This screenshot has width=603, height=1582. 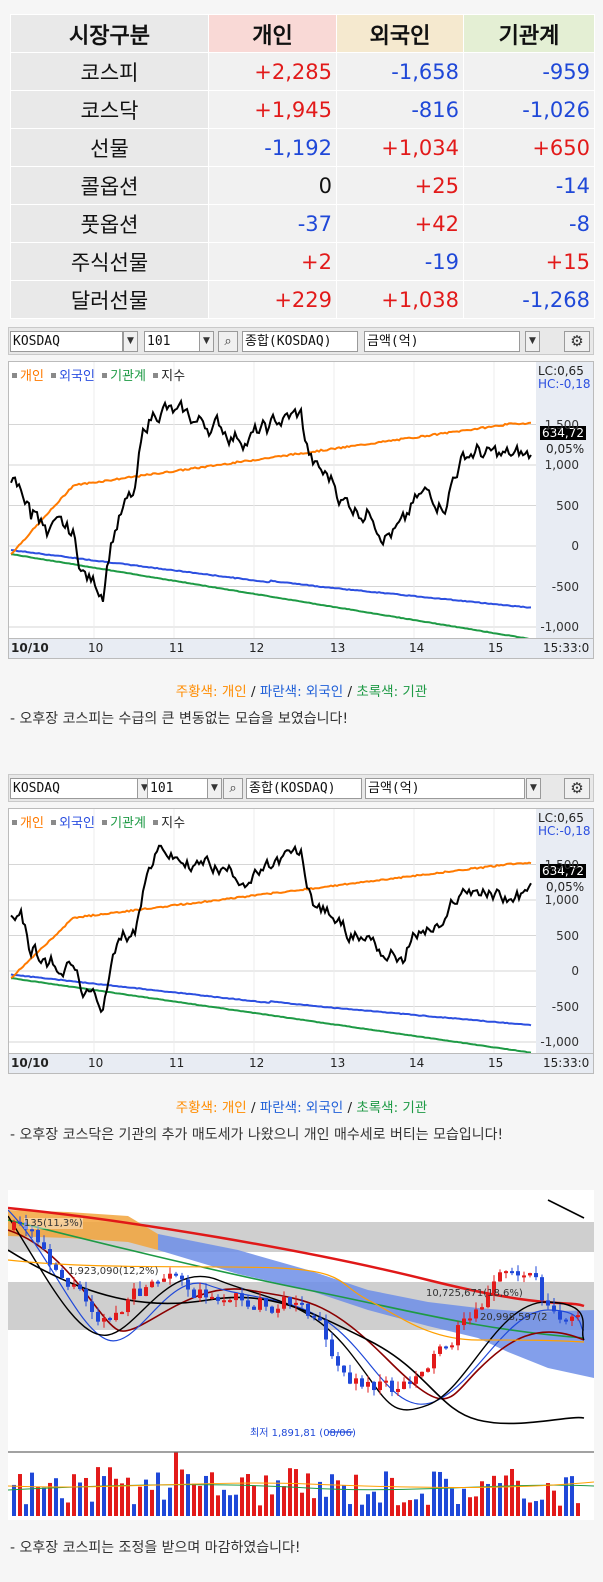 What do you see at coordinates (529, 147) in the screenshot?
I see `institution-cell: +650` at bounding box center [529, 147].